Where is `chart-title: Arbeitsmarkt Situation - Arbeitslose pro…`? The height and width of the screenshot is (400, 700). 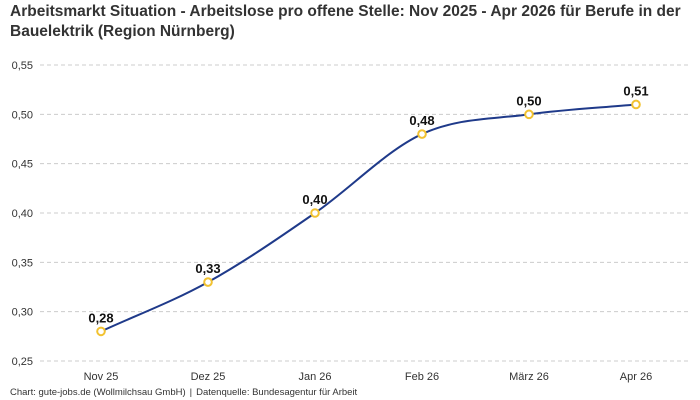
chart-title: Arbeitsmarkt Situation - Arbeitslose pro… is located at coordinates (345, 21).